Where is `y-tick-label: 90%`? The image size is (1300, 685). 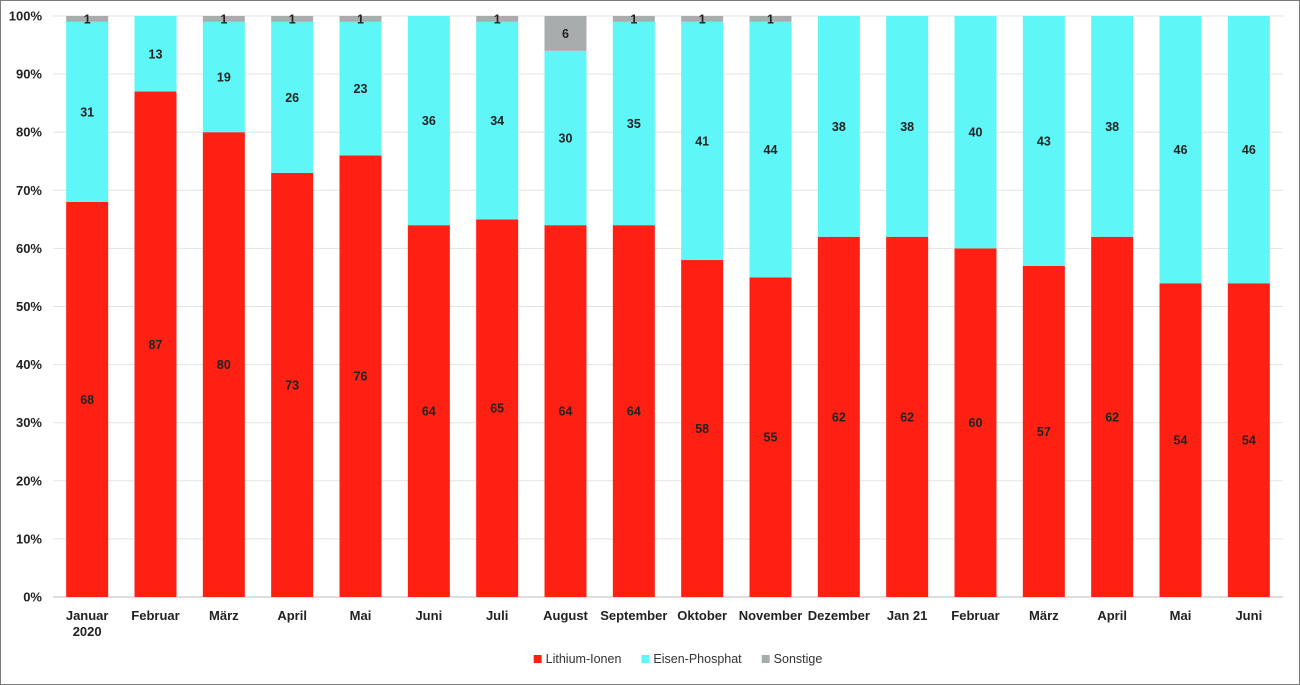 y-tick-label: 90% is located at coordinates (29, 74).